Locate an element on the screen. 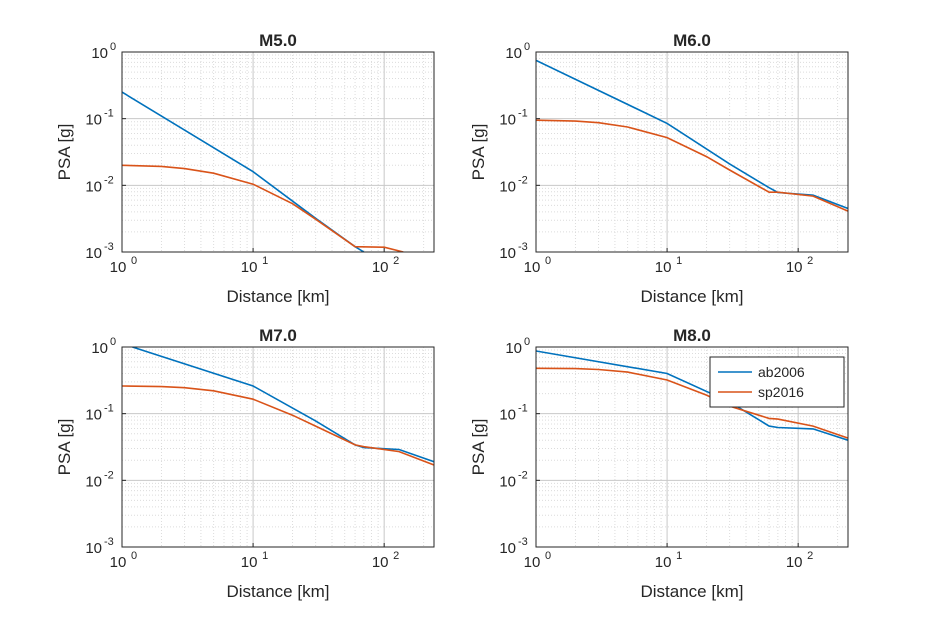 The image size is (938, 625). legend: ab2006 sp2016 is located at coordinates (777, 382).